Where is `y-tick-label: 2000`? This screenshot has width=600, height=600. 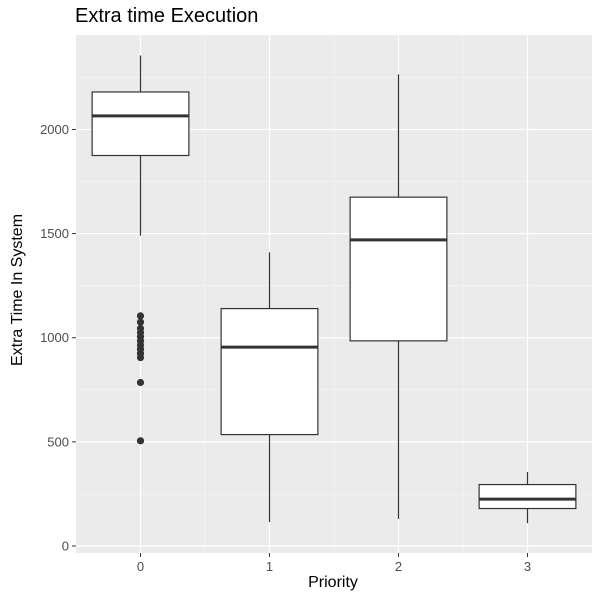 y-tick-label: 2000 is located at coordinates (54, 129).